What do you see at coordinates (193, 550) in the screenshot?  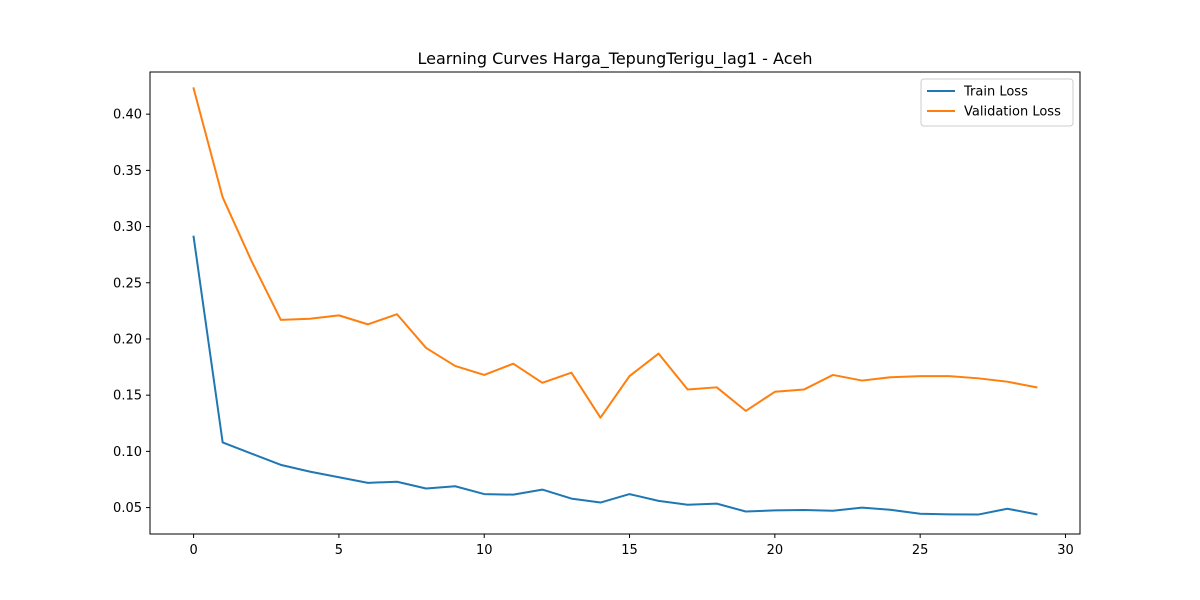 I see `x-tick-label: 0` at bounding box center [193, 550].